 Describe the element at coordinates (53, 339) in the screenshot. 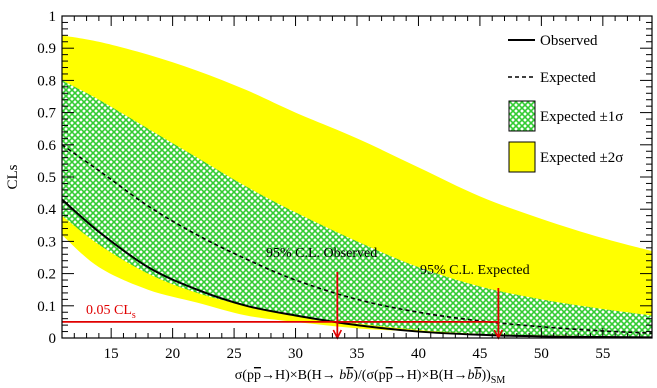

I see `y-tick-label: 0` at that location.